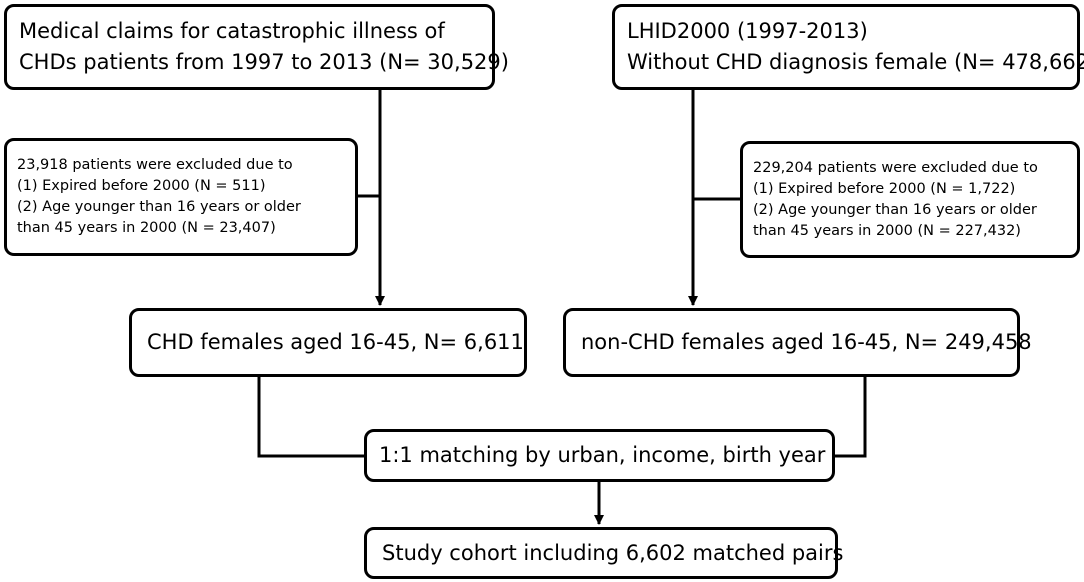  I want to click on left-exclusion-line-3: (2) Age younger than 16 years or older, so click(159, 207).